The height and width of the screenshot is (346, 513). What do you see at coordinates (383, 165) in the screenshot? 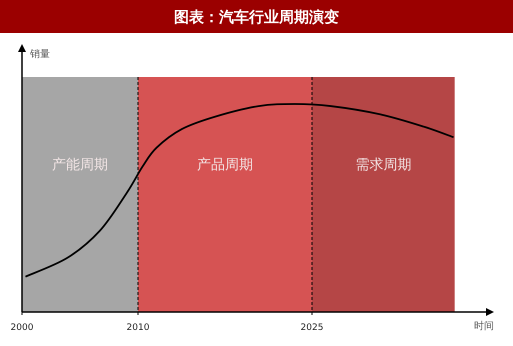
I see `band-label: 需求周期` at bounding box center [383, 165].